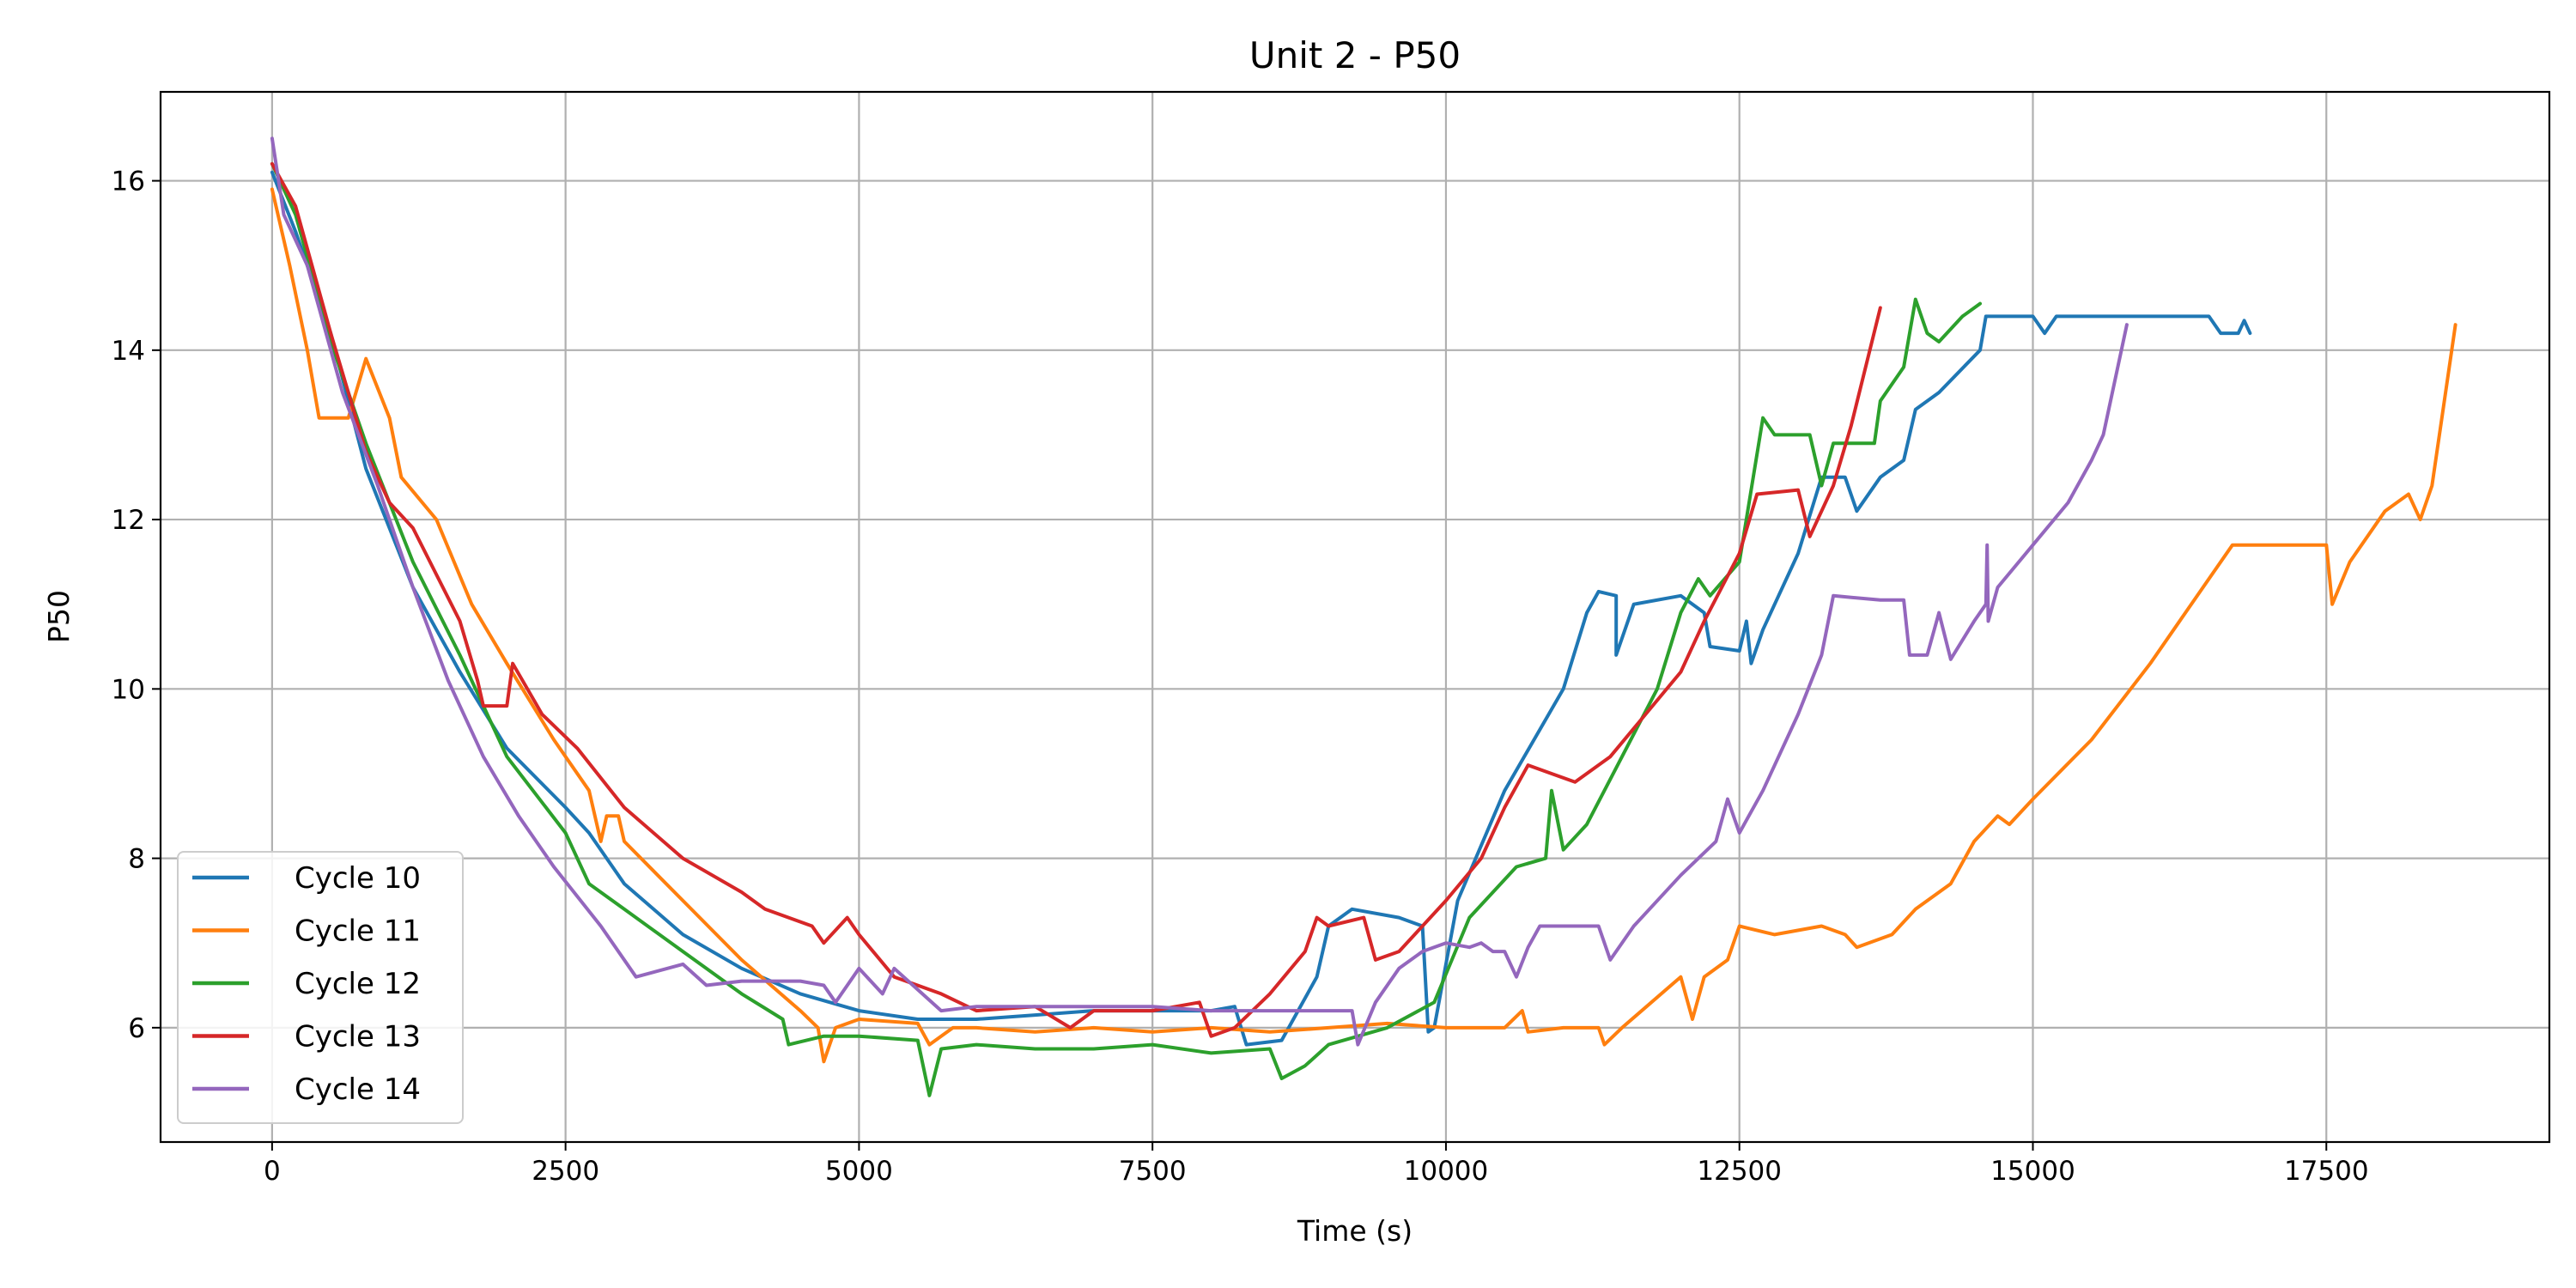  Describe the element at coordinates (358, 1089) in the screenshot. I see `legend-label: Cycle 14` at that location.